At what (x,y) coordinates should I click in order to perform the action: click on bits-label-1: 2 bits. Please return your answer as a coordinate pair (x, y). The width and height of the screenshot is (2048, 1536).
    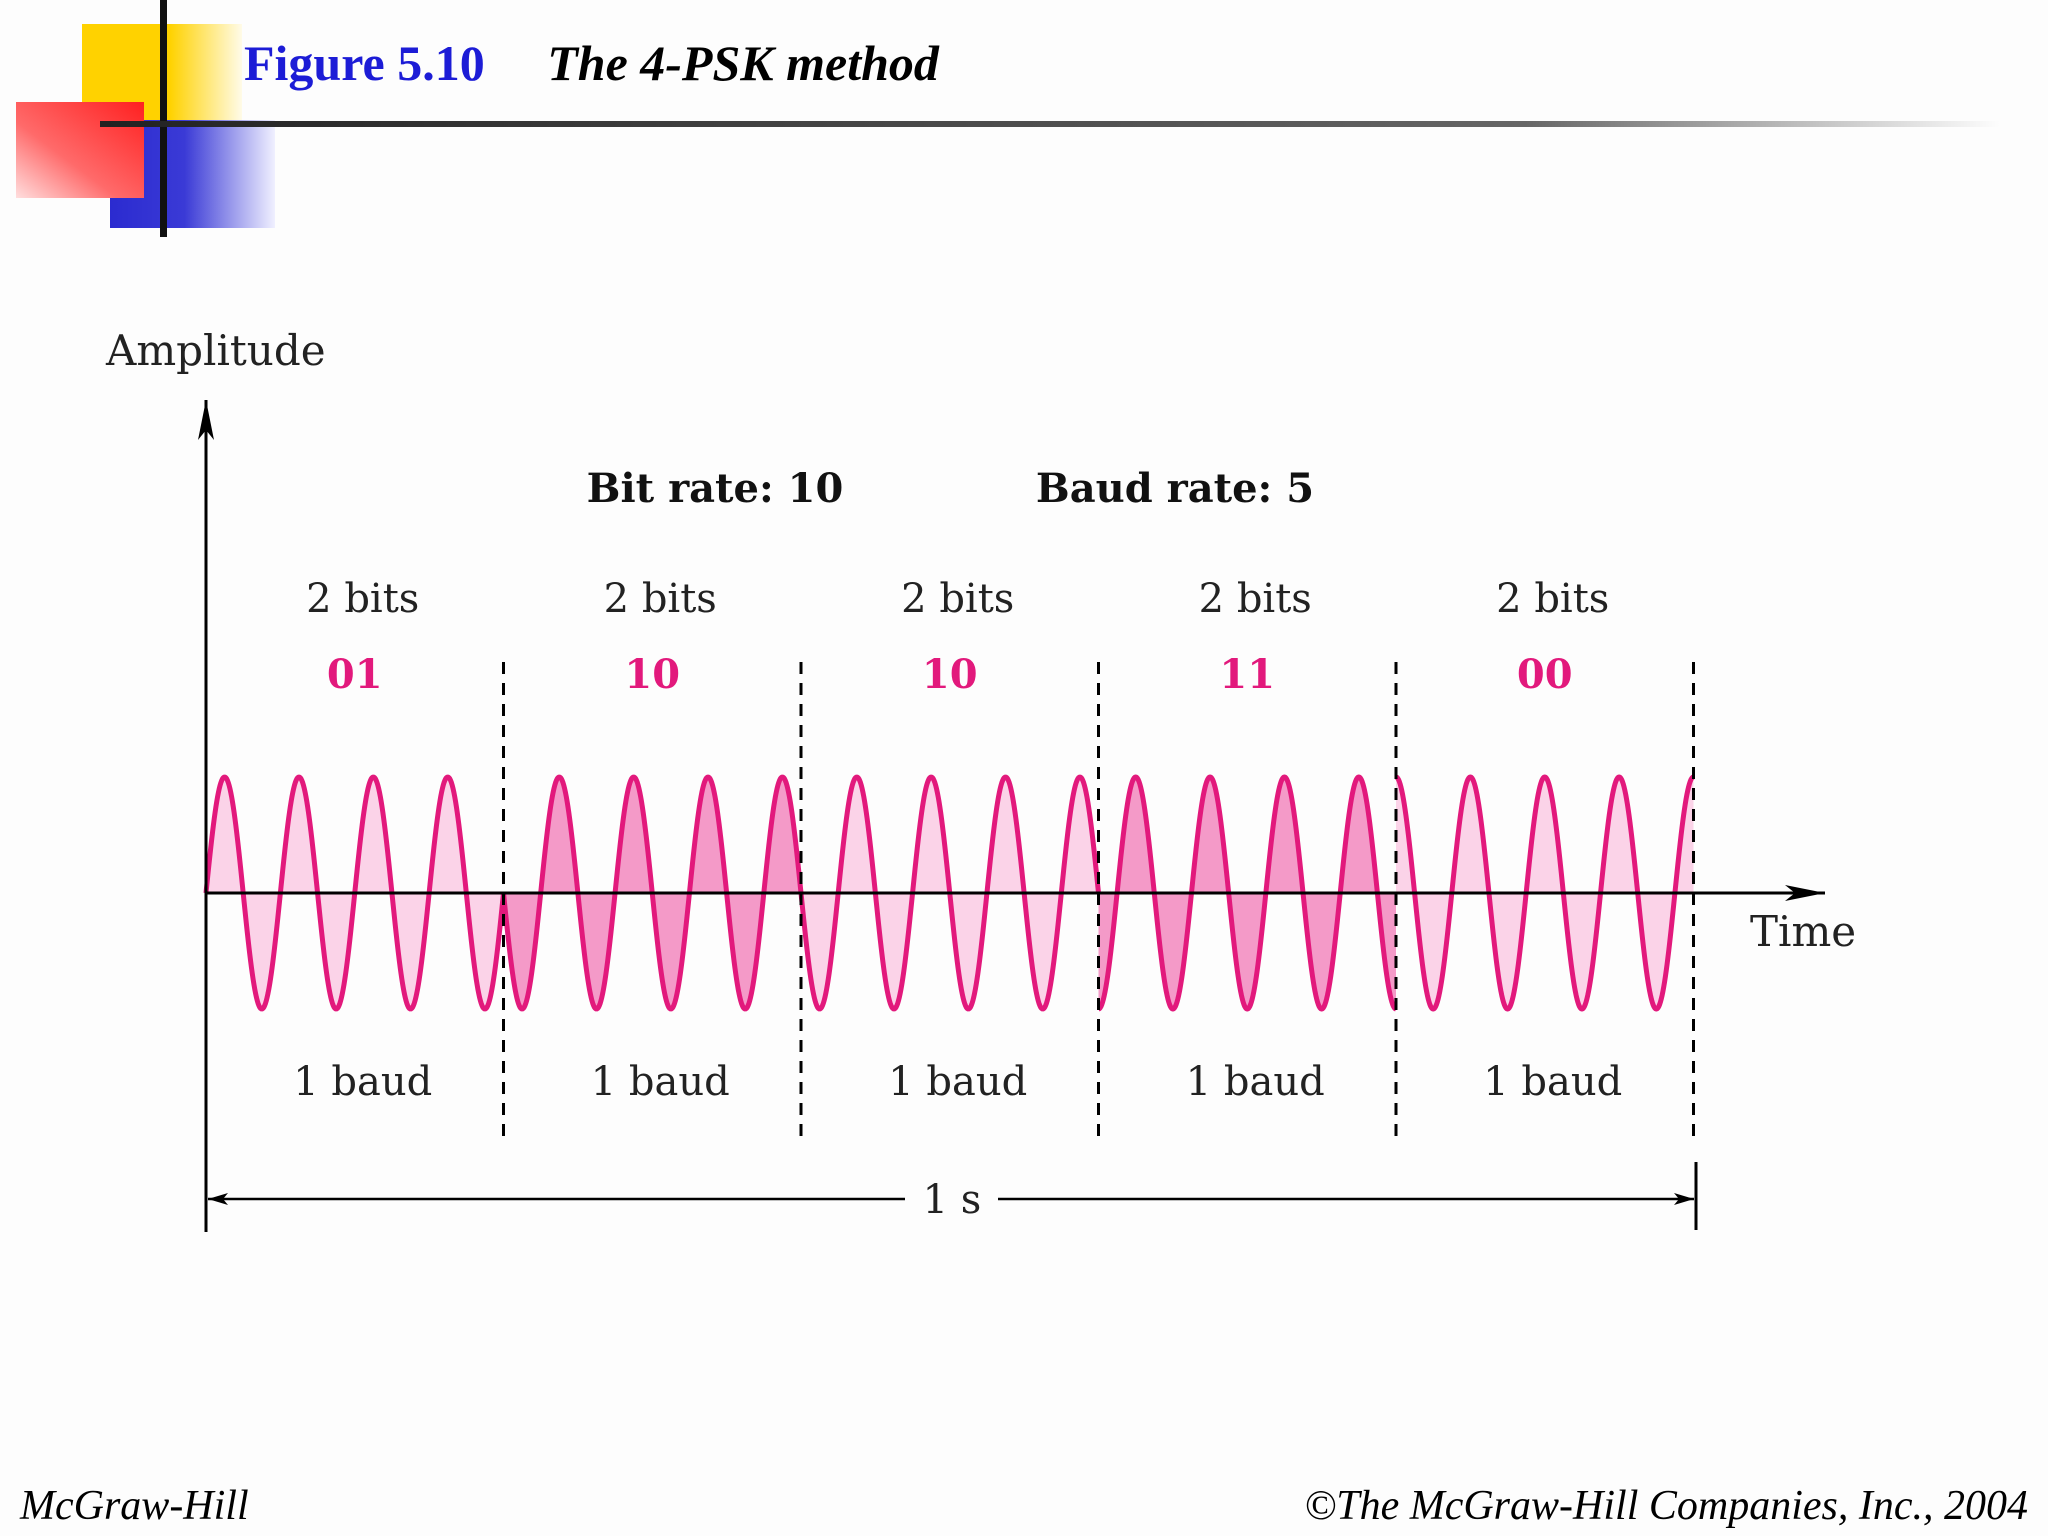
    Looking at the image, I should click on (362, 599).